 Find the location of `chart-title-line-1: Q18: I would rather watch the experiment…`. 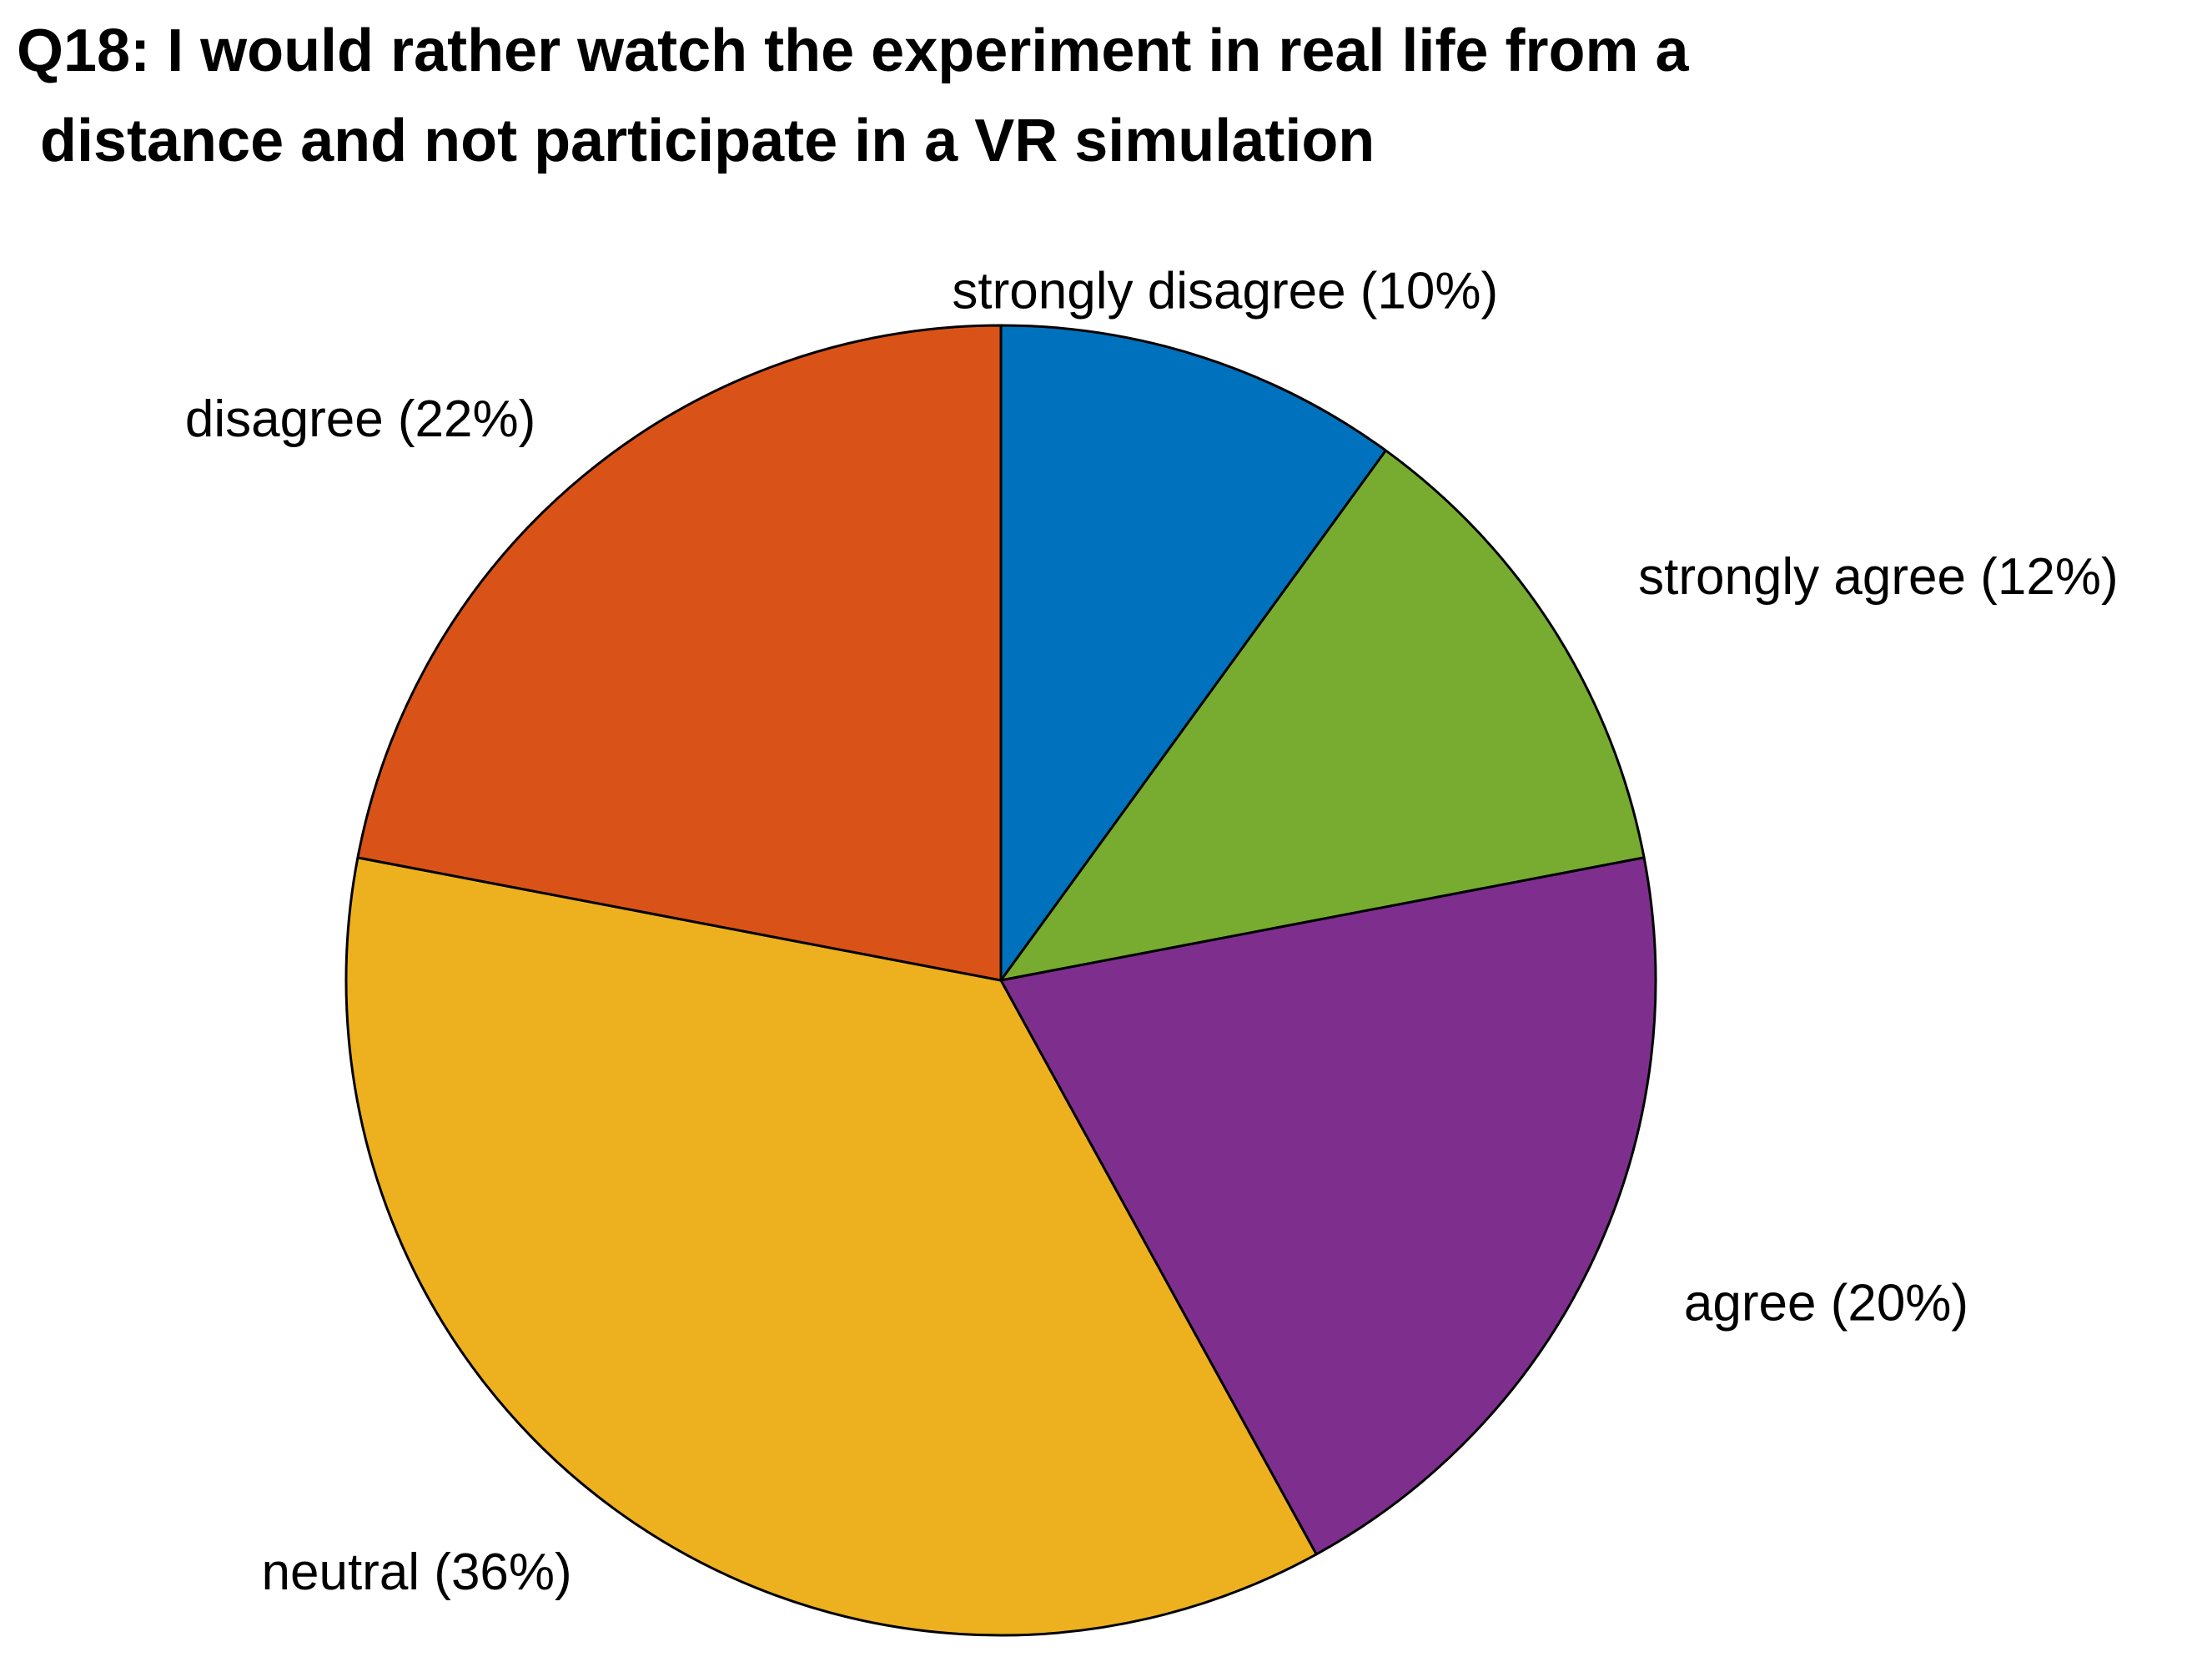

chart-title-line-1: Q18: I would rather watch the experiment… is located at coordinates (853, 51).